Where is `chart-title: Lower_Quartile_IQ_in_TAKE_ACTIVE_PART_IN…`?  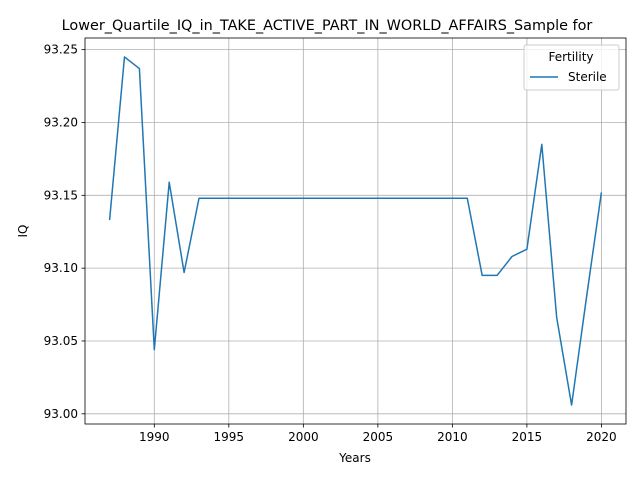 chart-title: Lower_Quartile_IQ_in_TAKE_ACTIVE_PART_IN… is located at coordinates (327, 26).